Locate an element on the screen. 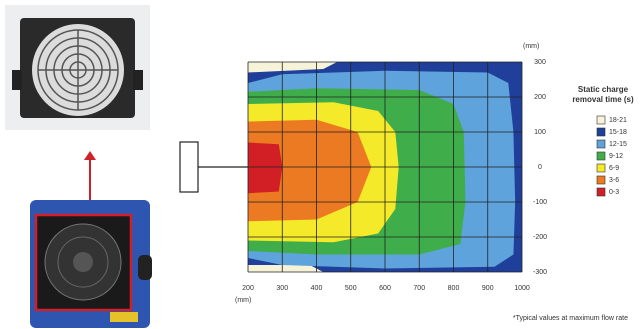 The height and width of the screenshot is (329, 643). legend-title-line: Static charge is located at coordinates (603, 89).